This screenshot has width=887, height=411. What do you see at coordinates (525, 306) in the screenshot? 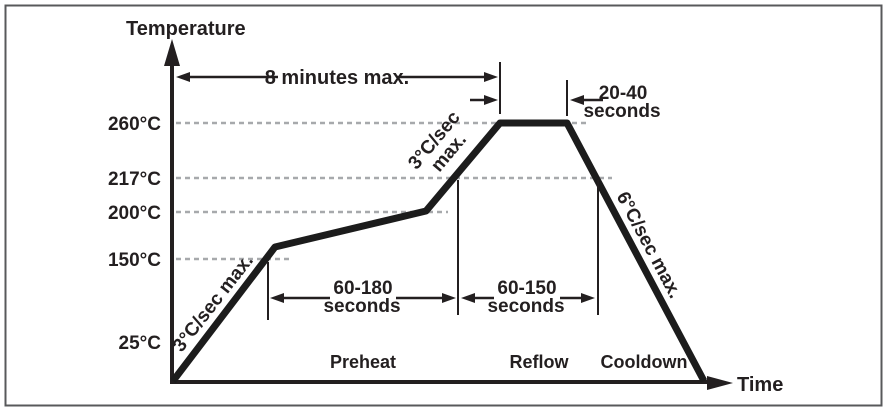
I see `reflow-time-label-line2: seconds` at bounding box center [525, 306].